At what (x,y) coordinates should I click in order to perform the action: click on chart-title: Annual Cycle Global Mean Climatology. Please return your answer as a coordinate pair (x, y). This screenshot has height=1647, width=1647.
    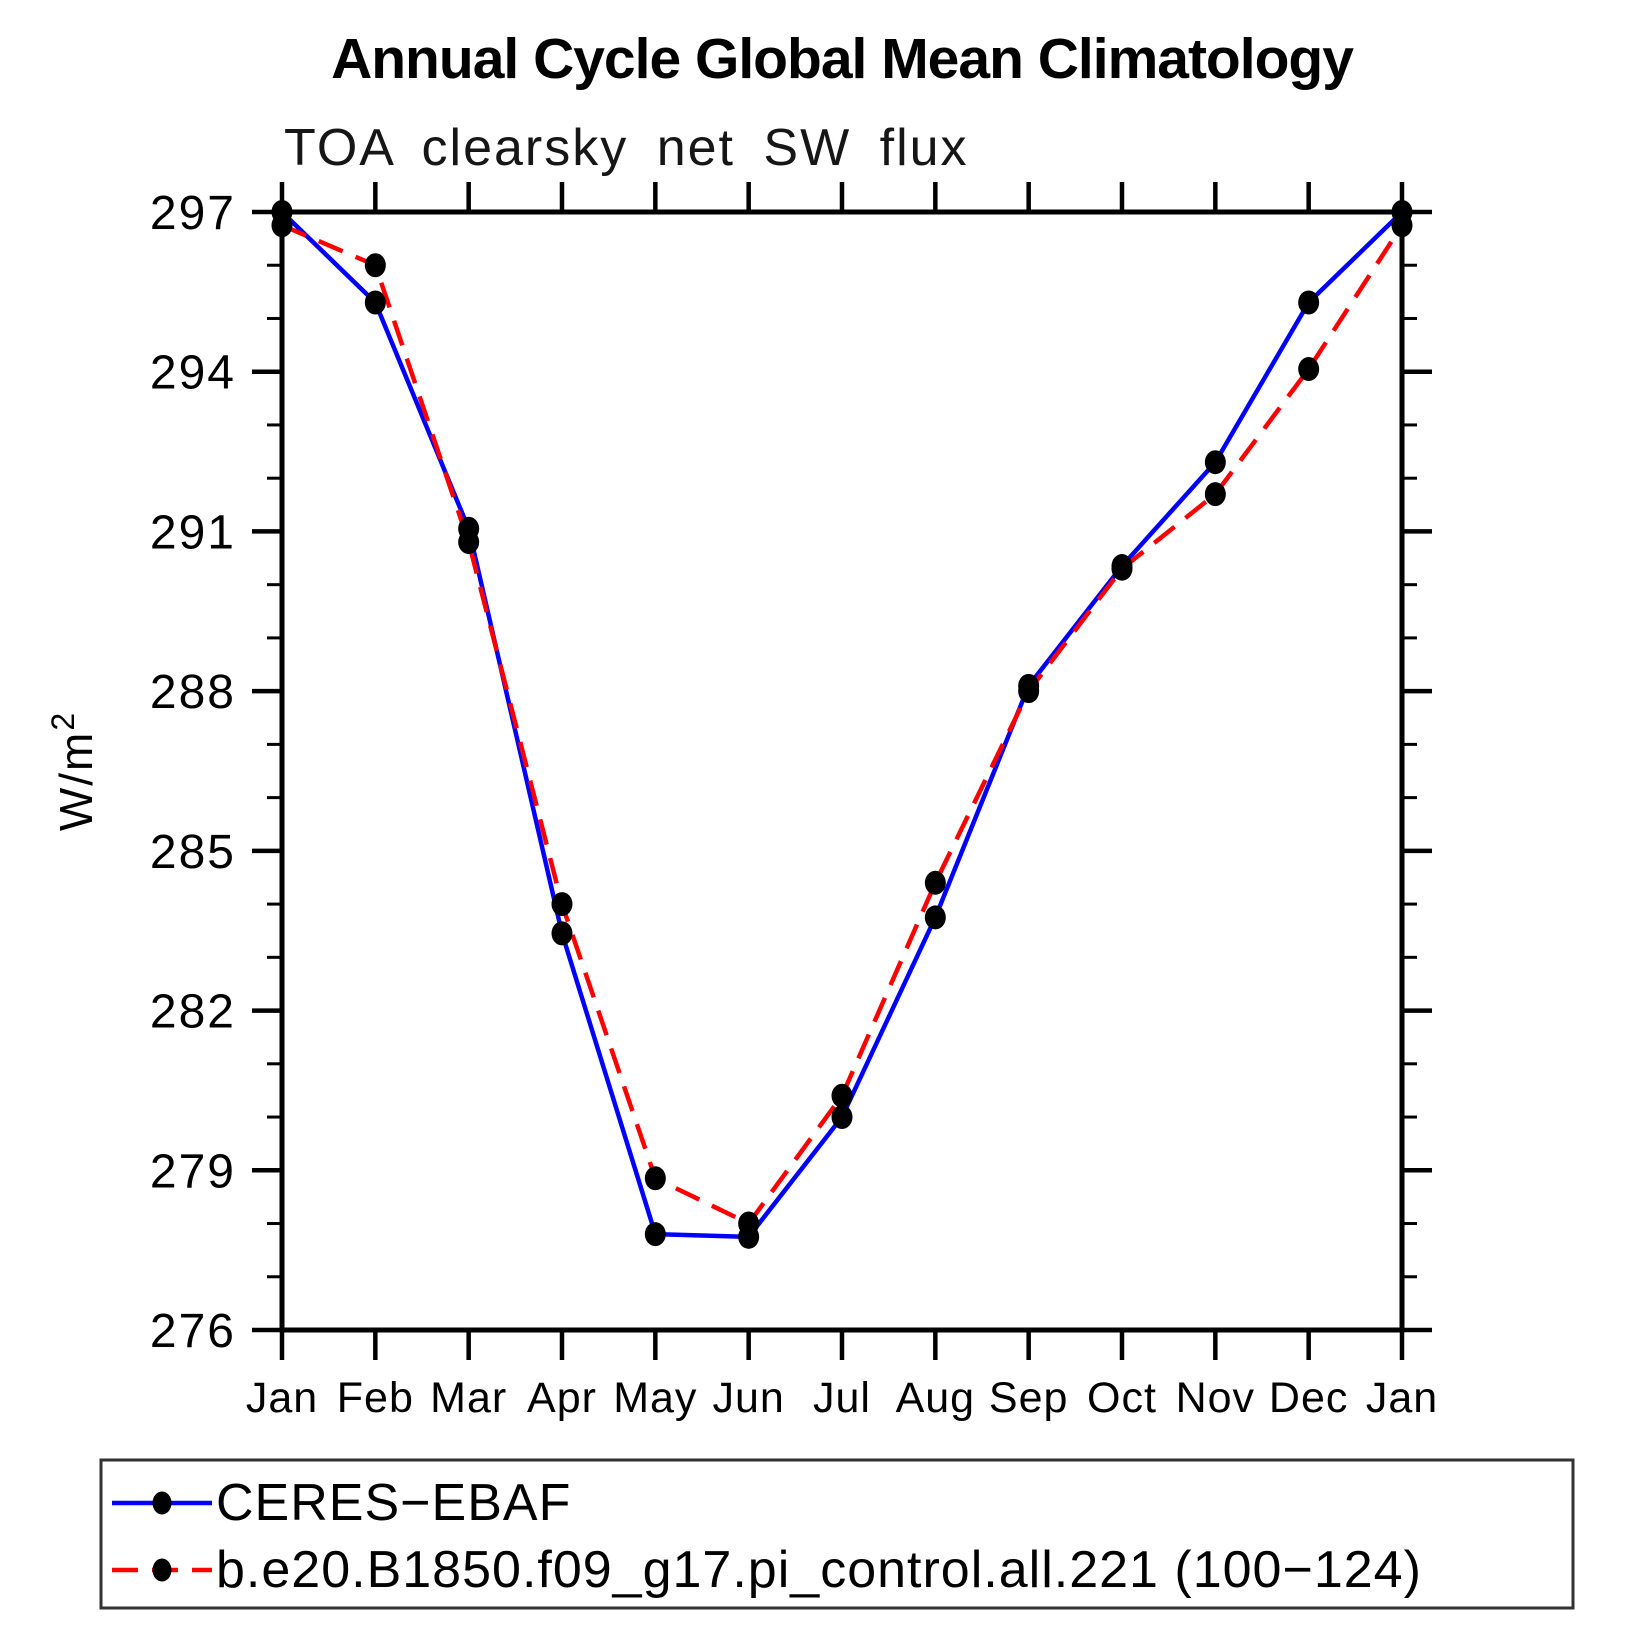
    Looking at the image, I should click on (842, 59).